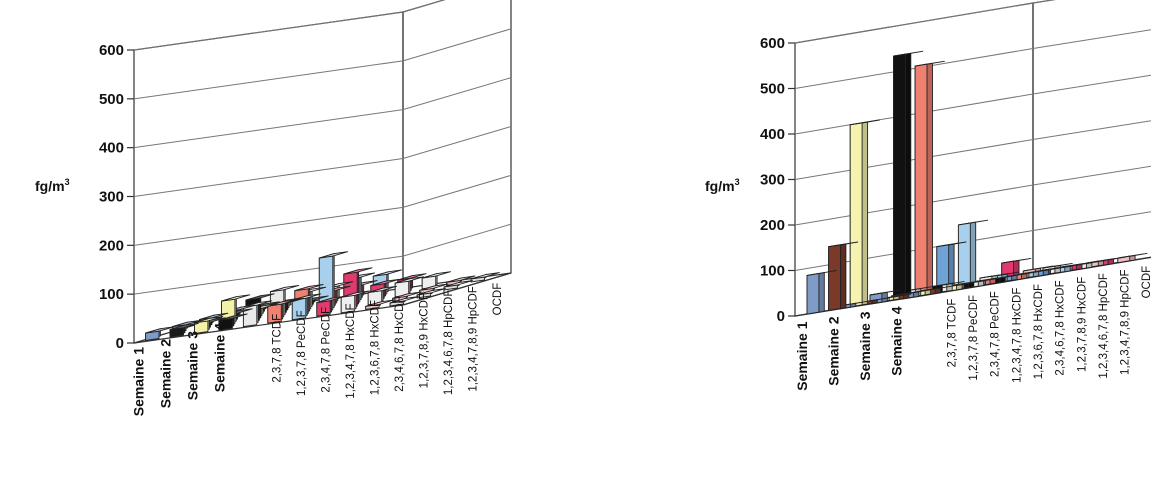 The image size is (1151, 504). I want to click on bars, so click(322, 296).